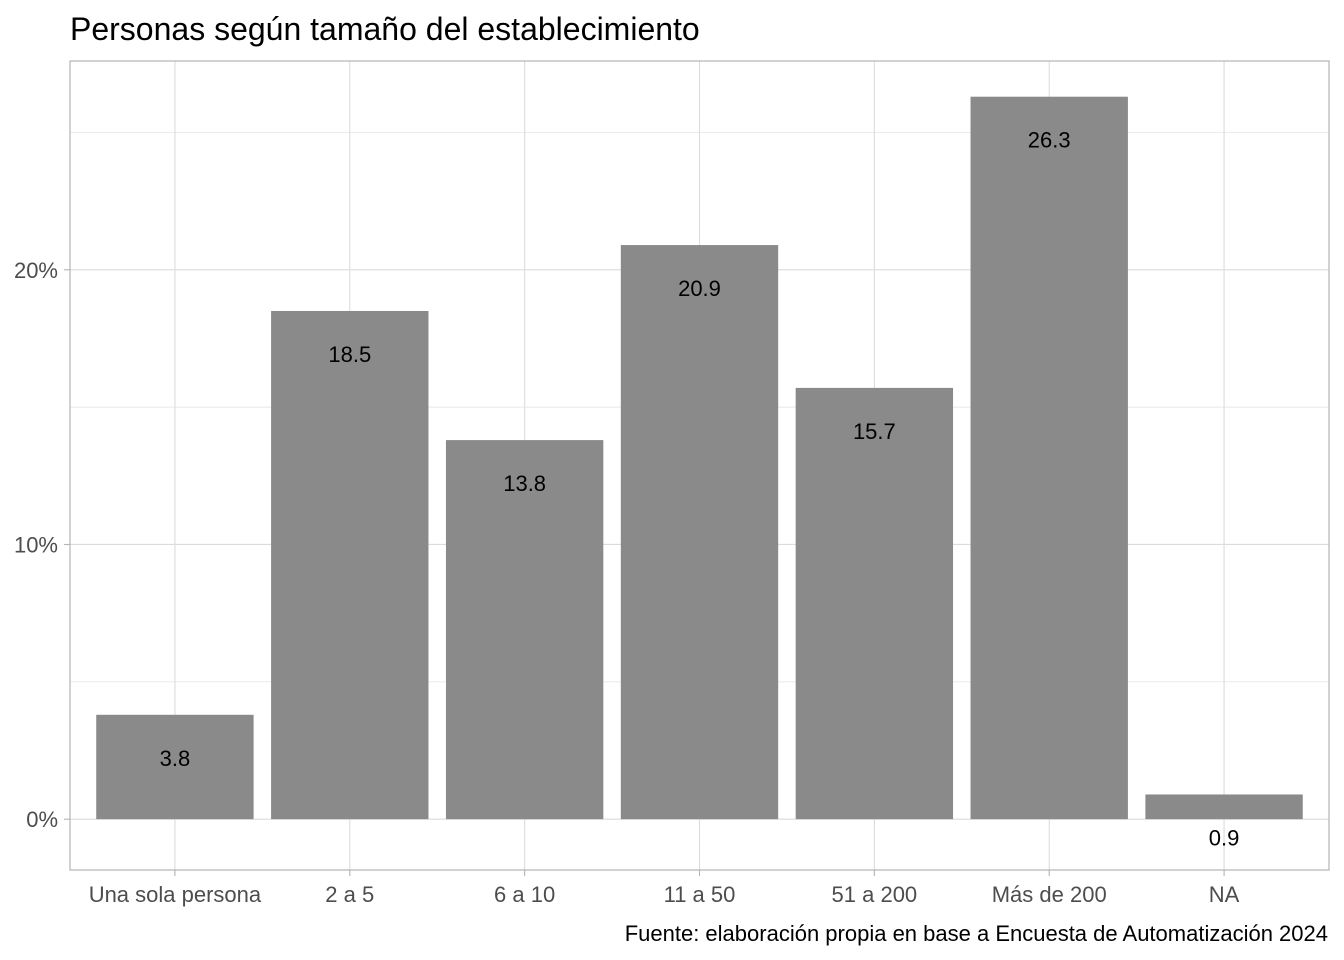 This screenshot has height=960, width=1344. What do you see at coordinates (175, 894) in the screenshot?
I see `x-tick-label: Una sola persona` at bounding box center [175, 894].